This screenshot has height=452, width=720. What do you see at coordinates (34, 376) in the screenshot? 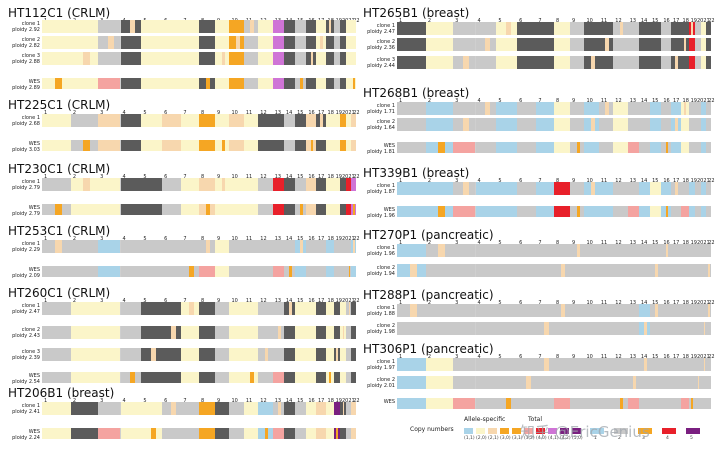
I see `row-name: WES` at bounding box center [34, 376].